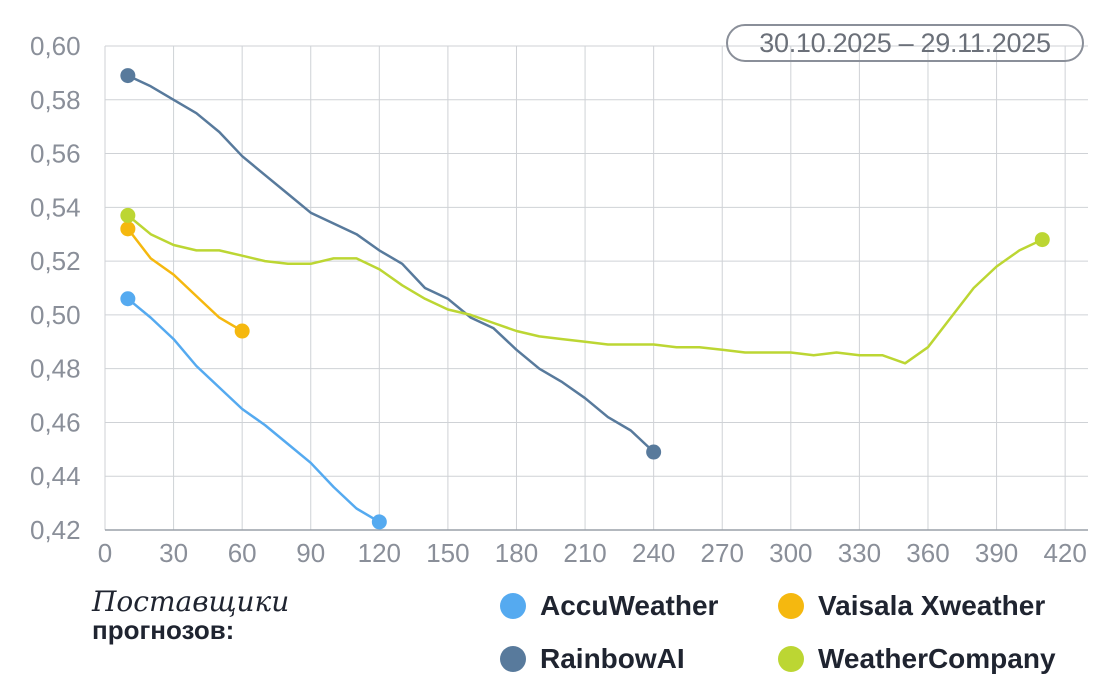 The height and width of the screenshot is (700, 1120). Describe the element at coordinates (191, 601) in the screenshot. I see `legend-title-line1: Поставщики` at that location.